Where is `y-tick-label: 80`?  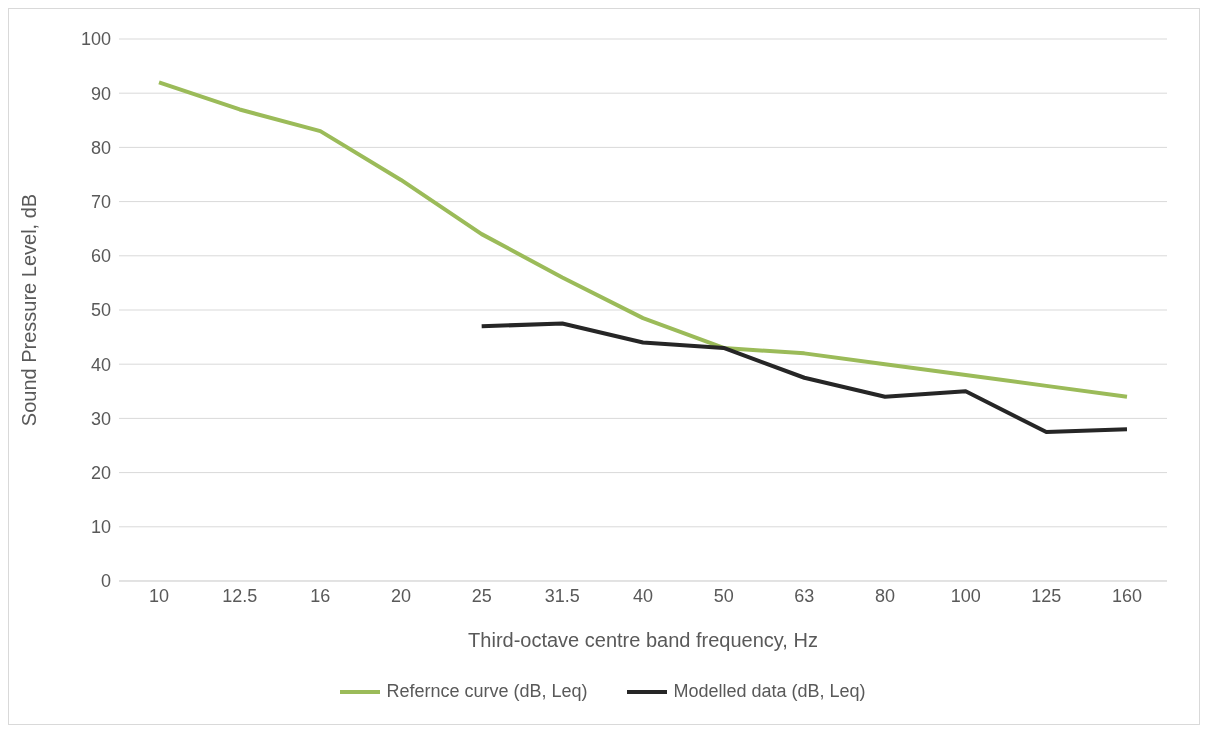
y-tick-label: 80 is located at coordinates (100, 147).